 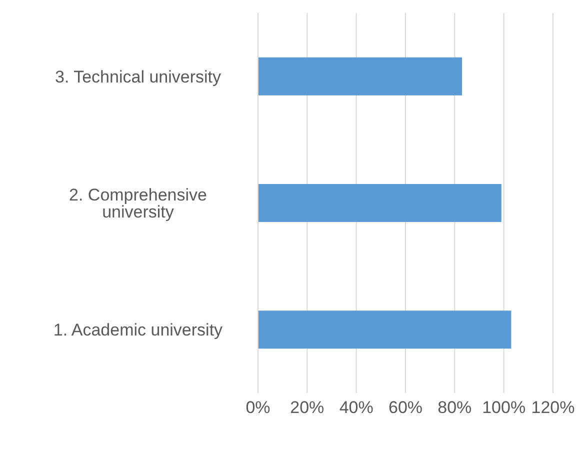 What do you see at coordinates (307, 408) in the screenshot?
I see `x-tick-label: 20%` at bounding box center [307, 408].